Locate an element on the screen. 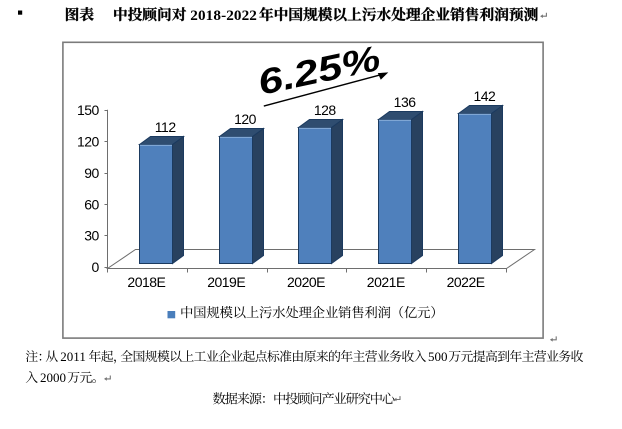  svg-text: 500 is located at coordinates (438, 356).